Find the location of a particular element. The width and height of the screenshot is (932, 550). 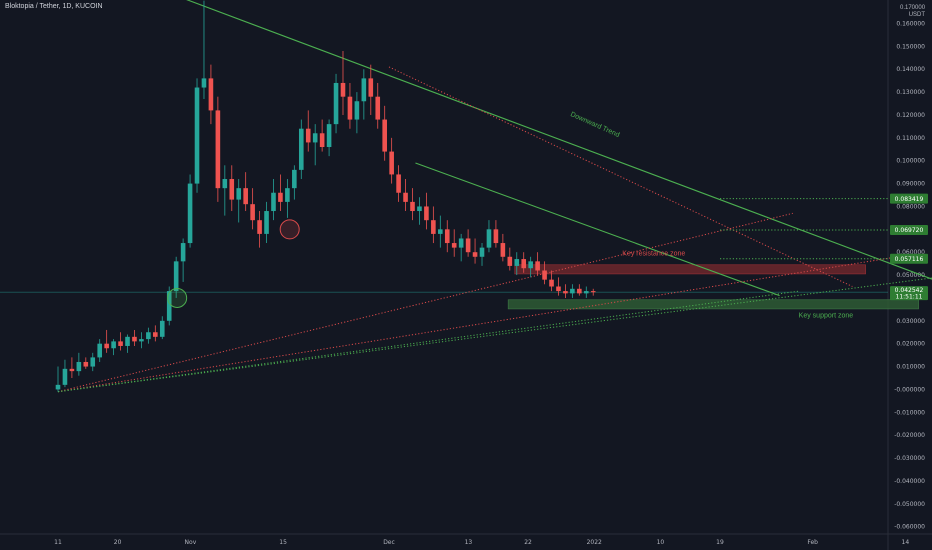

x-tick-label: 13 is located at coordinates (469, 542).